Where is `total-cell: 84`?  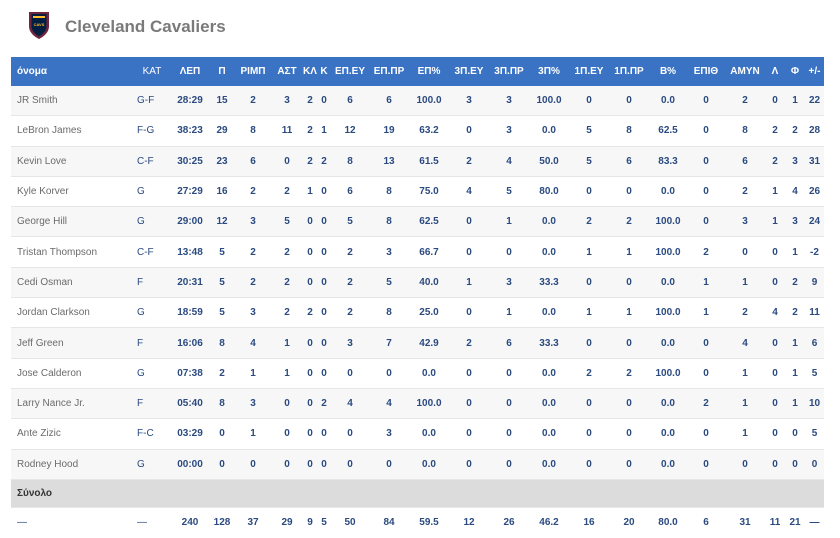
total-cell: 84 is located at coordinates (389, 522).